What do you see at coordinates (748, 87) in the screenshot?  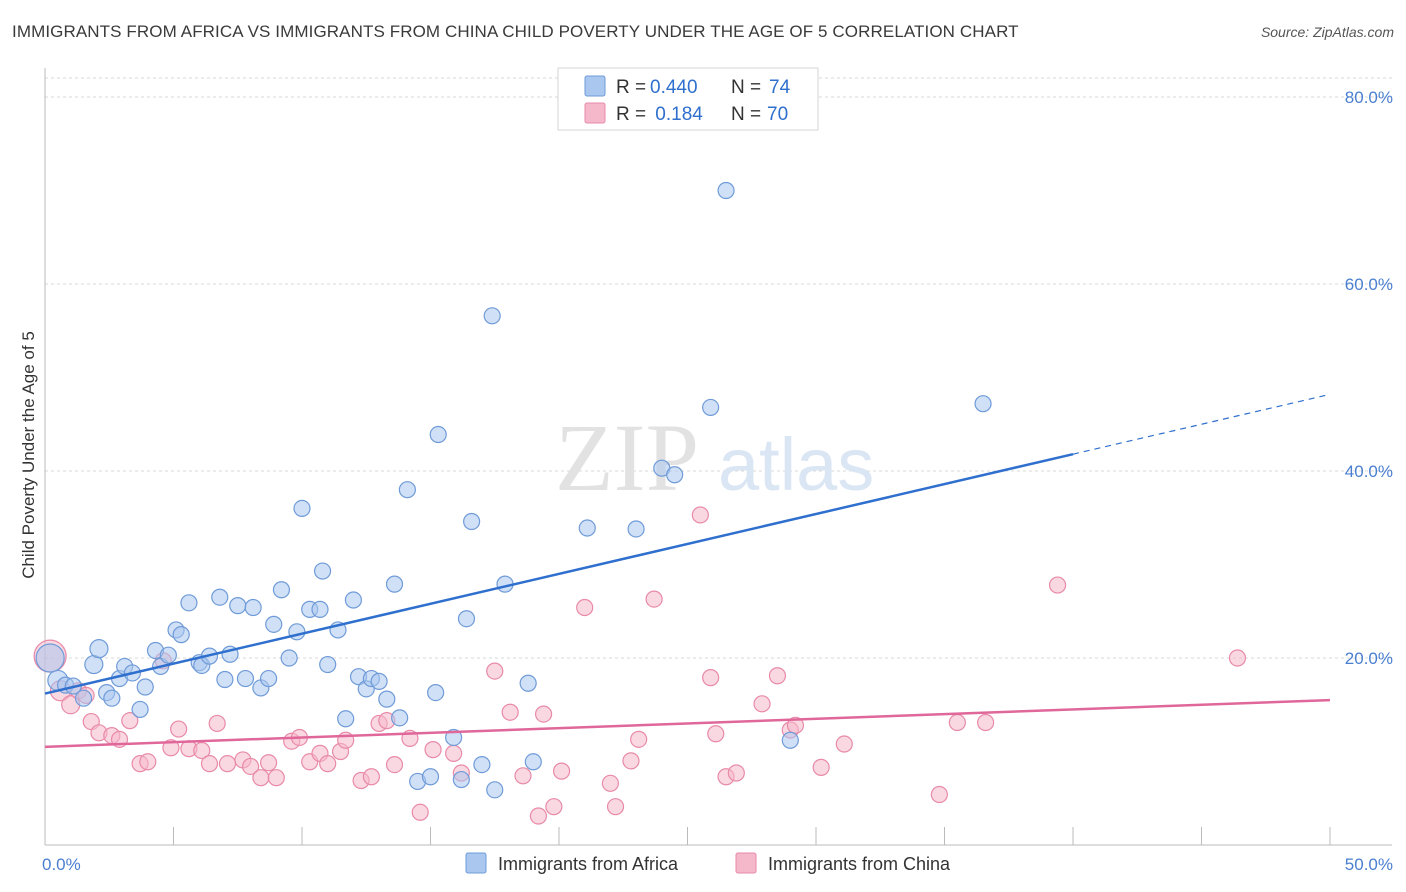 I see `legend-n-label-africa: N =` at bounding box center [748, 87].